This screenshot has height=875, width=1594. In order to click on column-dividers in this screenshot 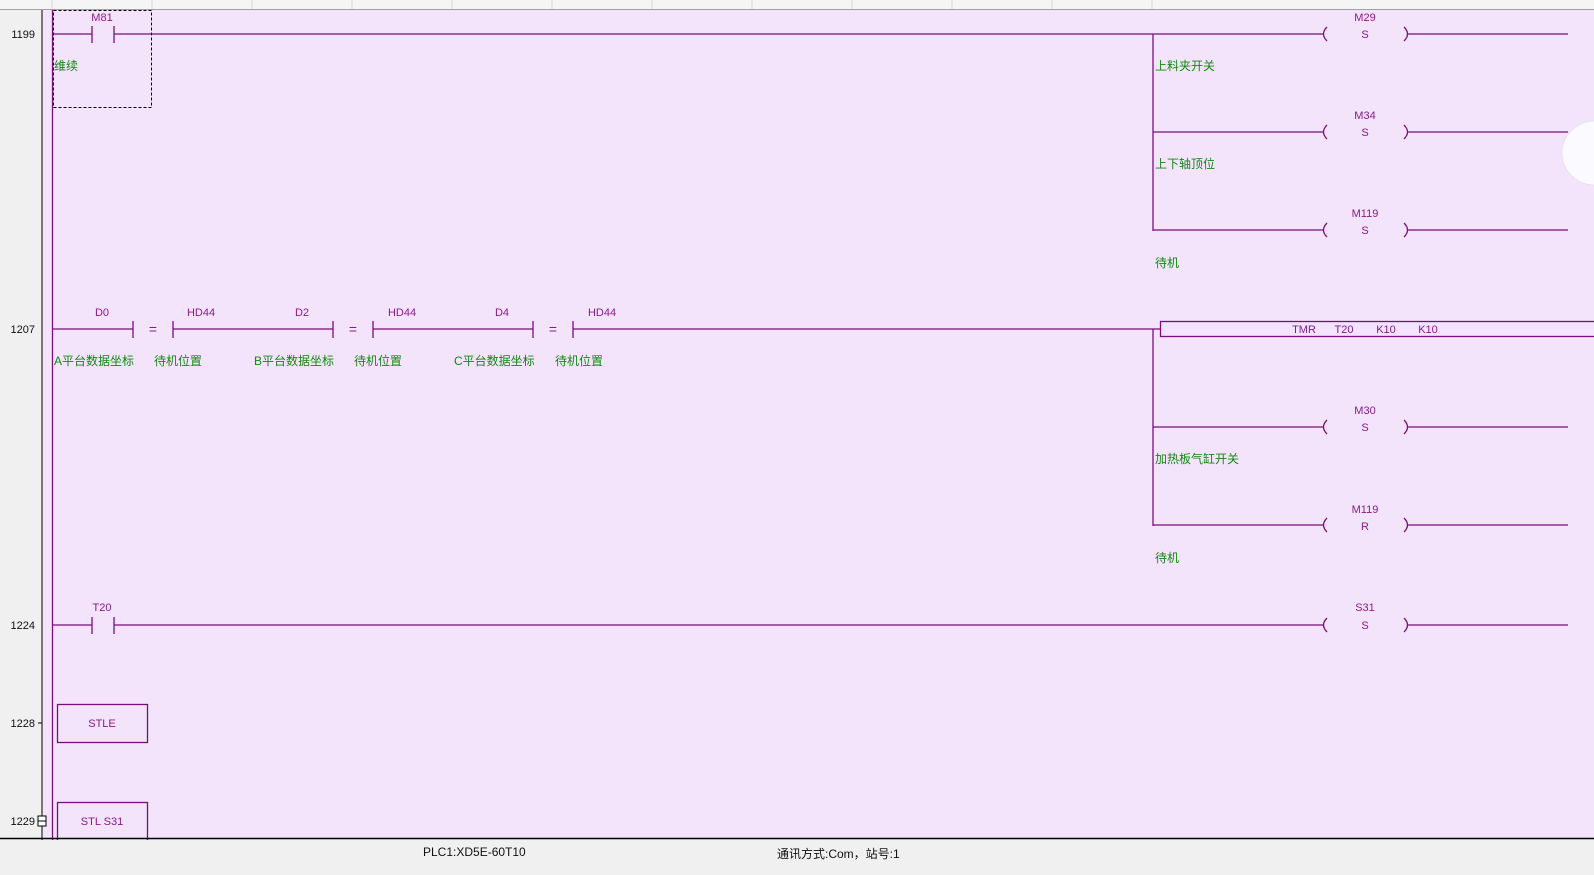, I will do `click(602, 5)`.